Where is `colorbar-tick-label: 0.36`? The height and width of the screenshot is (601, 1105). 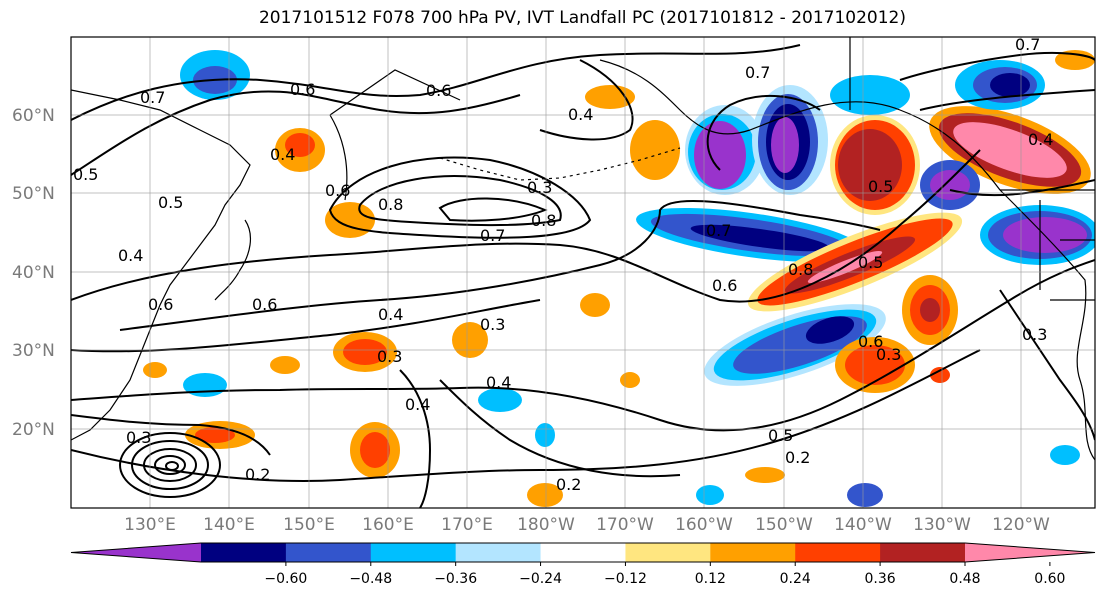
colorbar-tick-label: 0.36 is located at coordinates (880, 579).